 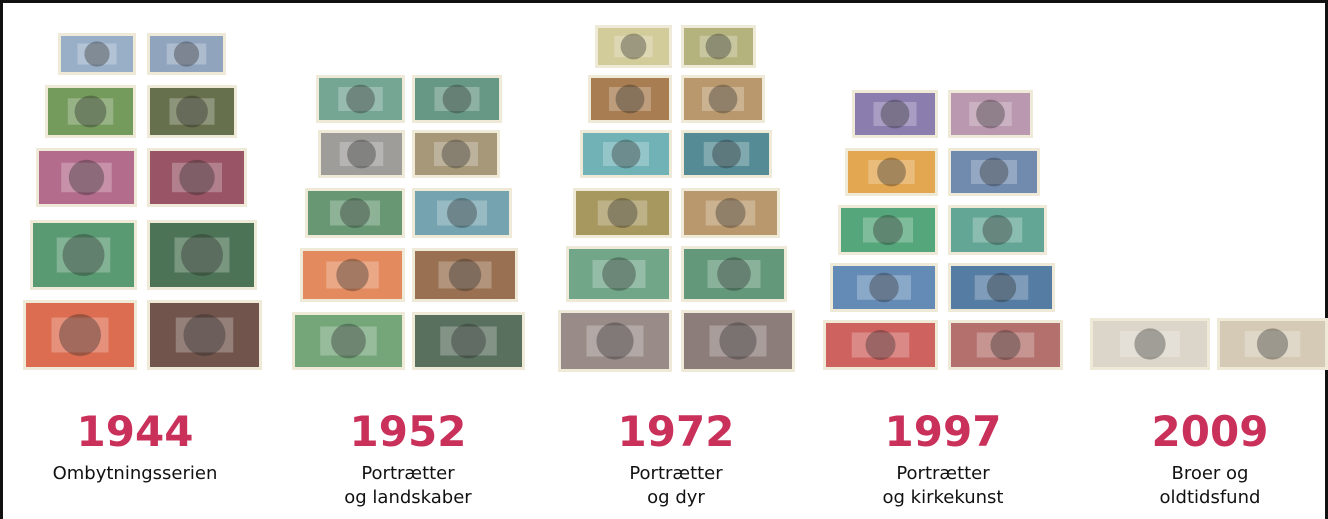 I want to click on year: 1972, so click(x=676, y=431).